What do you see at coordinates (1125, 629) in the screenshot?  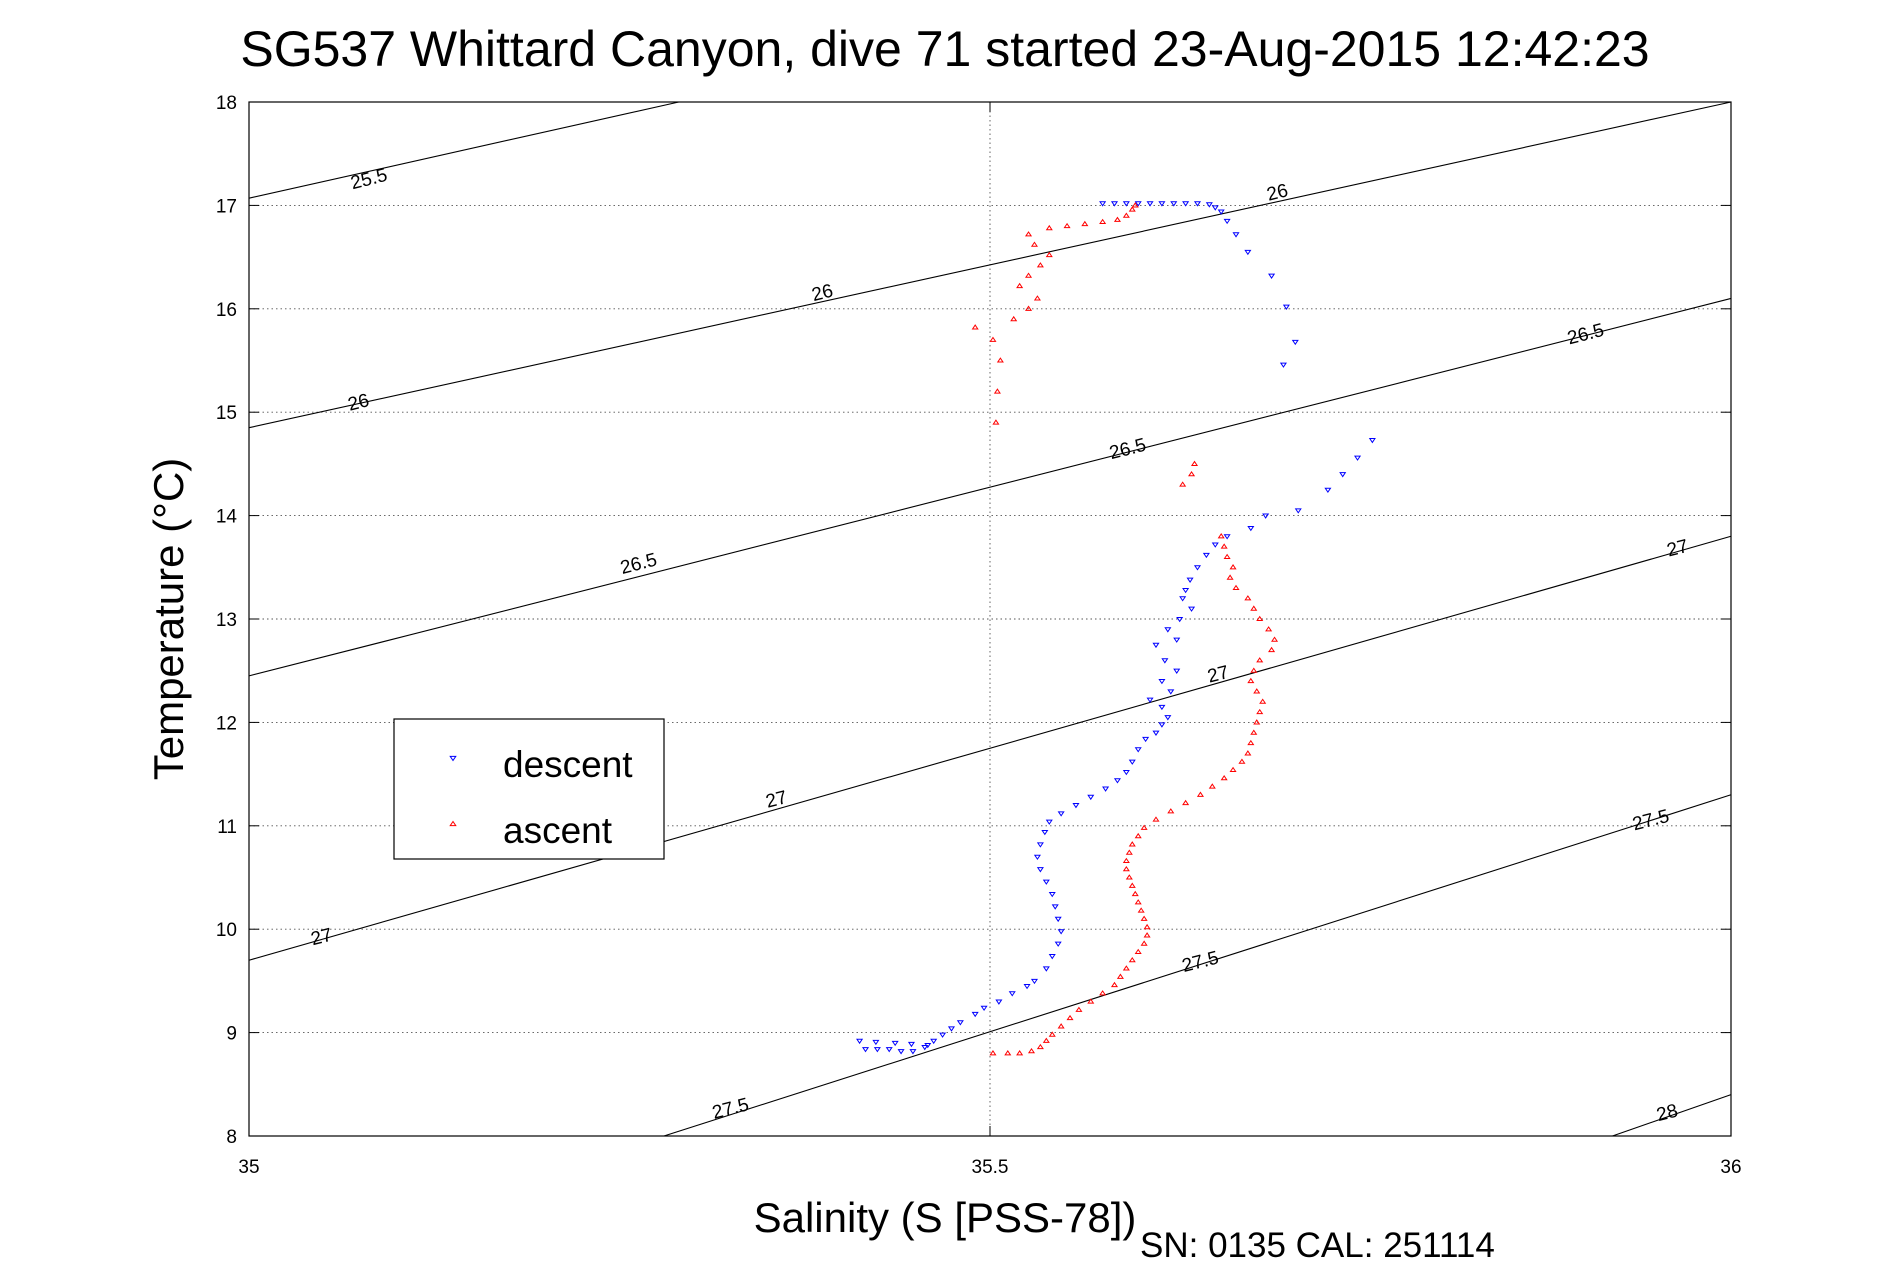 I see `series-ascent` at bounding box center [1125, 629].